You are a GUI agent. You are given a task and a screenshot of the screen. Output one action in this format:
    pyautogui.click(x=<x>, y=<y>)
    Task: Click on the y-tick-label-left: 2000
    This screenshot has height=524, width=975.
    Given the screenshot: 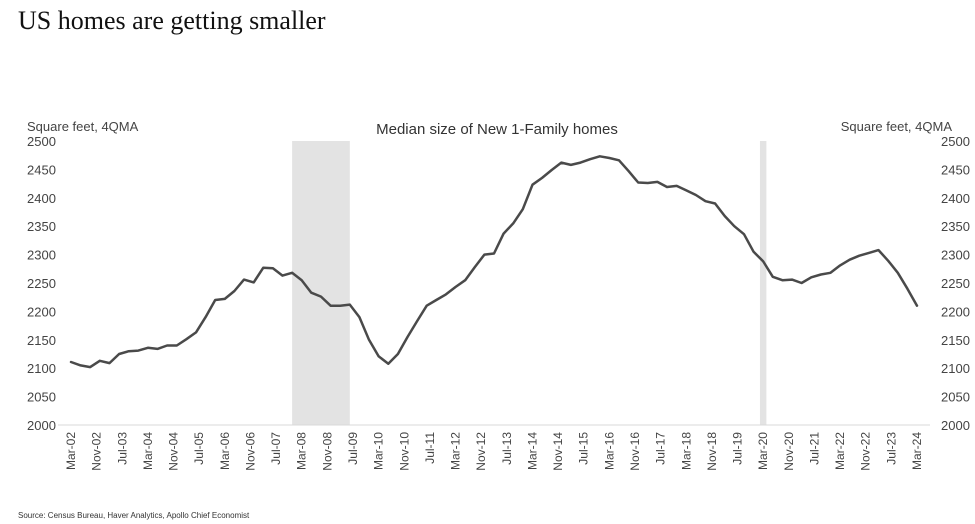 What is the action you would take?
    pyautogui.click(x=41, y=425)
    